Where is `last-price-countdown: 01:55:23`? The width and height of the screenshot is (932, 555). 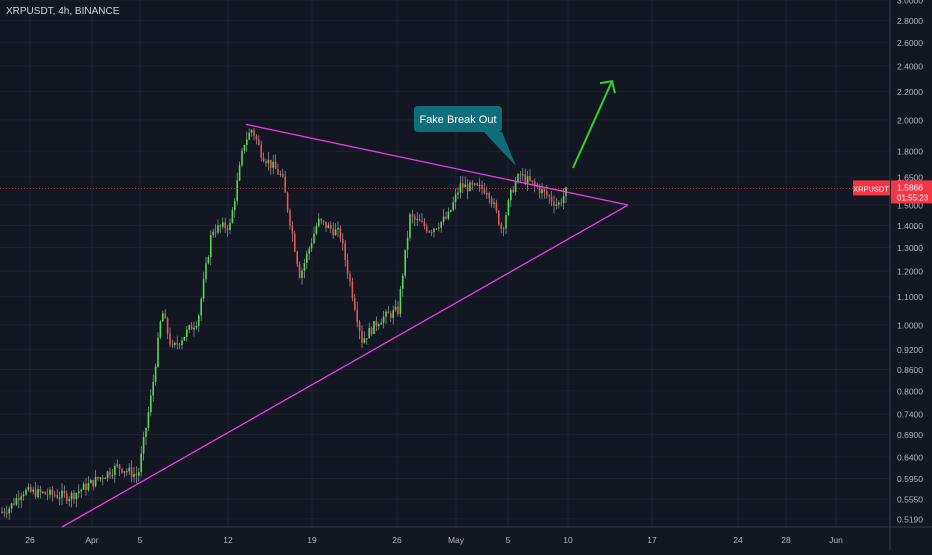 last-price-countdown: 01:55:23 is located at coordinates (913, 197).